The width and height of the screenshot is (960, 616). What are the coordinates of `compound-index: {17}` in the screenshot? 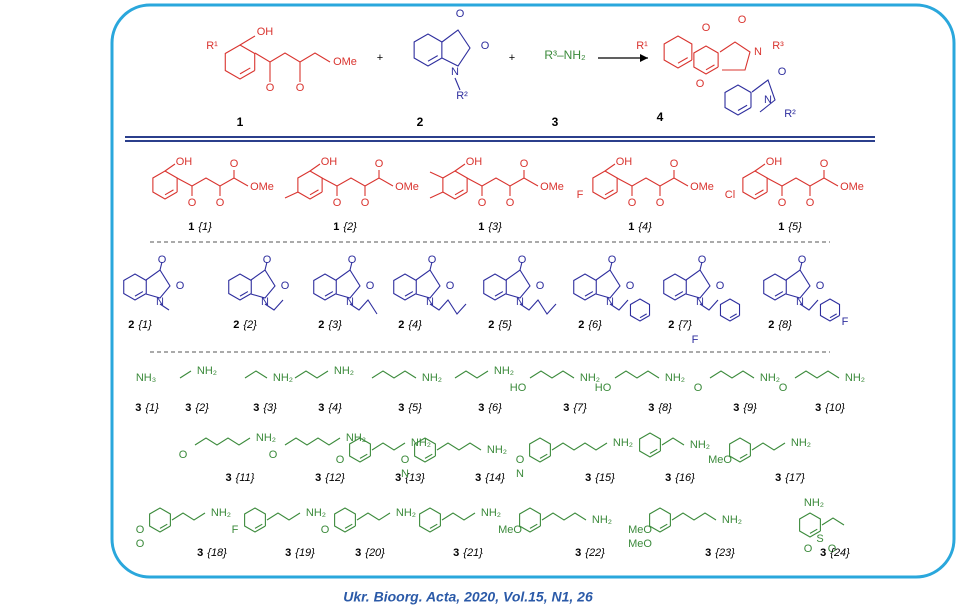 It's located at (795, 478).